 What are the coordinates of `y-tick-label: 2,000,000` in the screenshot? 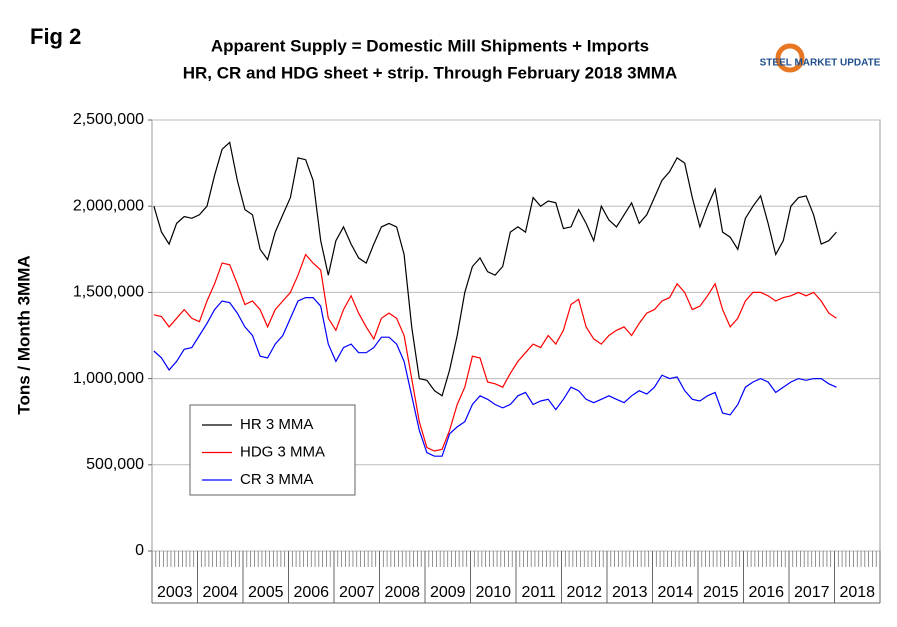 It's located at (108, 205).